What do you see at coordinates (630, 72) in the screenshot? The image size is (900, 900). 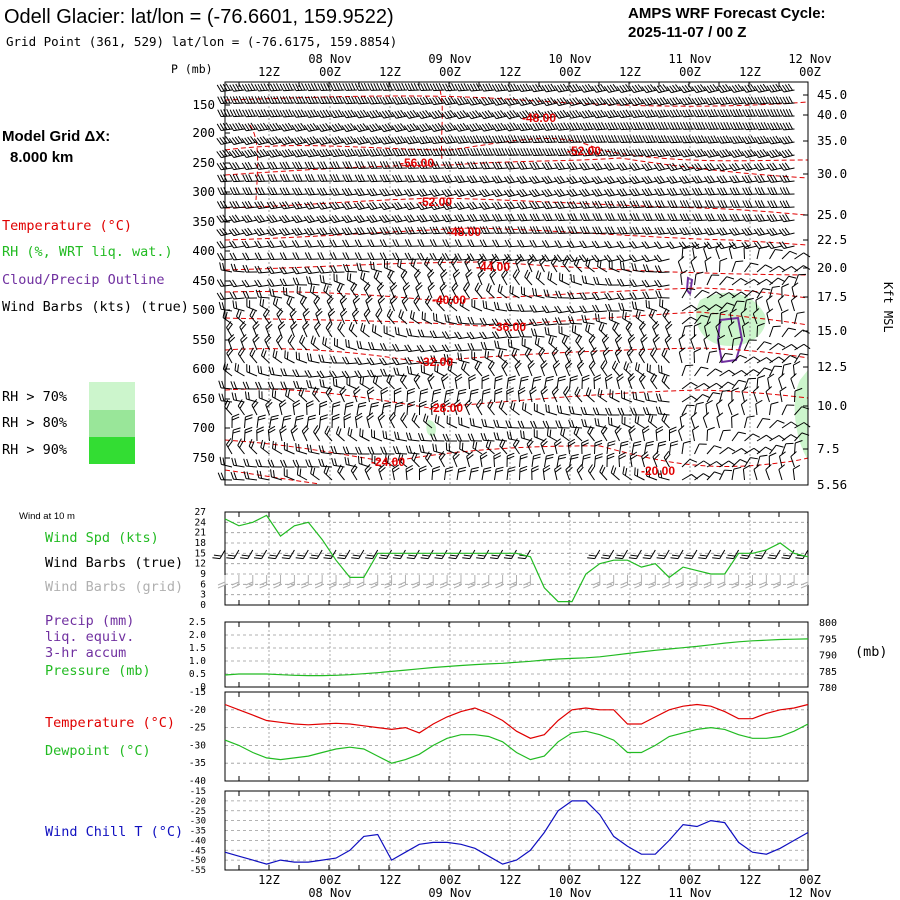 I see `ua-hour-label: 12Z` at bounding box center [630, 72].